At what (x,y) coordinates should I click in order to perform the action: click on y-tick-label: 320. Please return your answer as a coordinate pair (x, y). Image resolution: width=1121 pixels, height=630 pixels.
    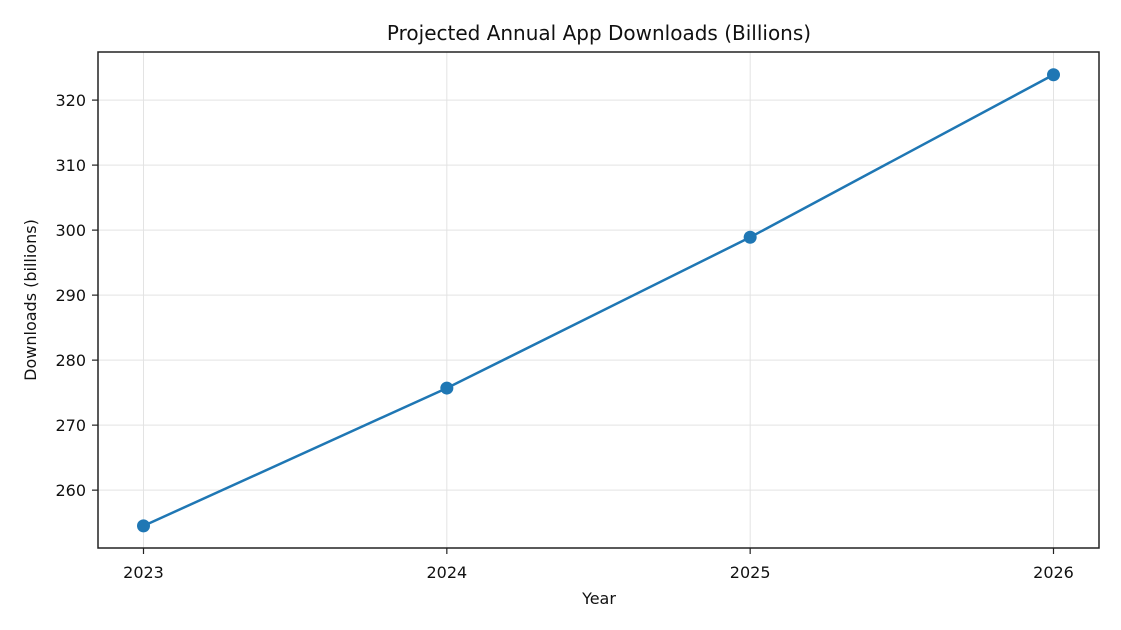
    Looking at the image, I should click on (70, 100).